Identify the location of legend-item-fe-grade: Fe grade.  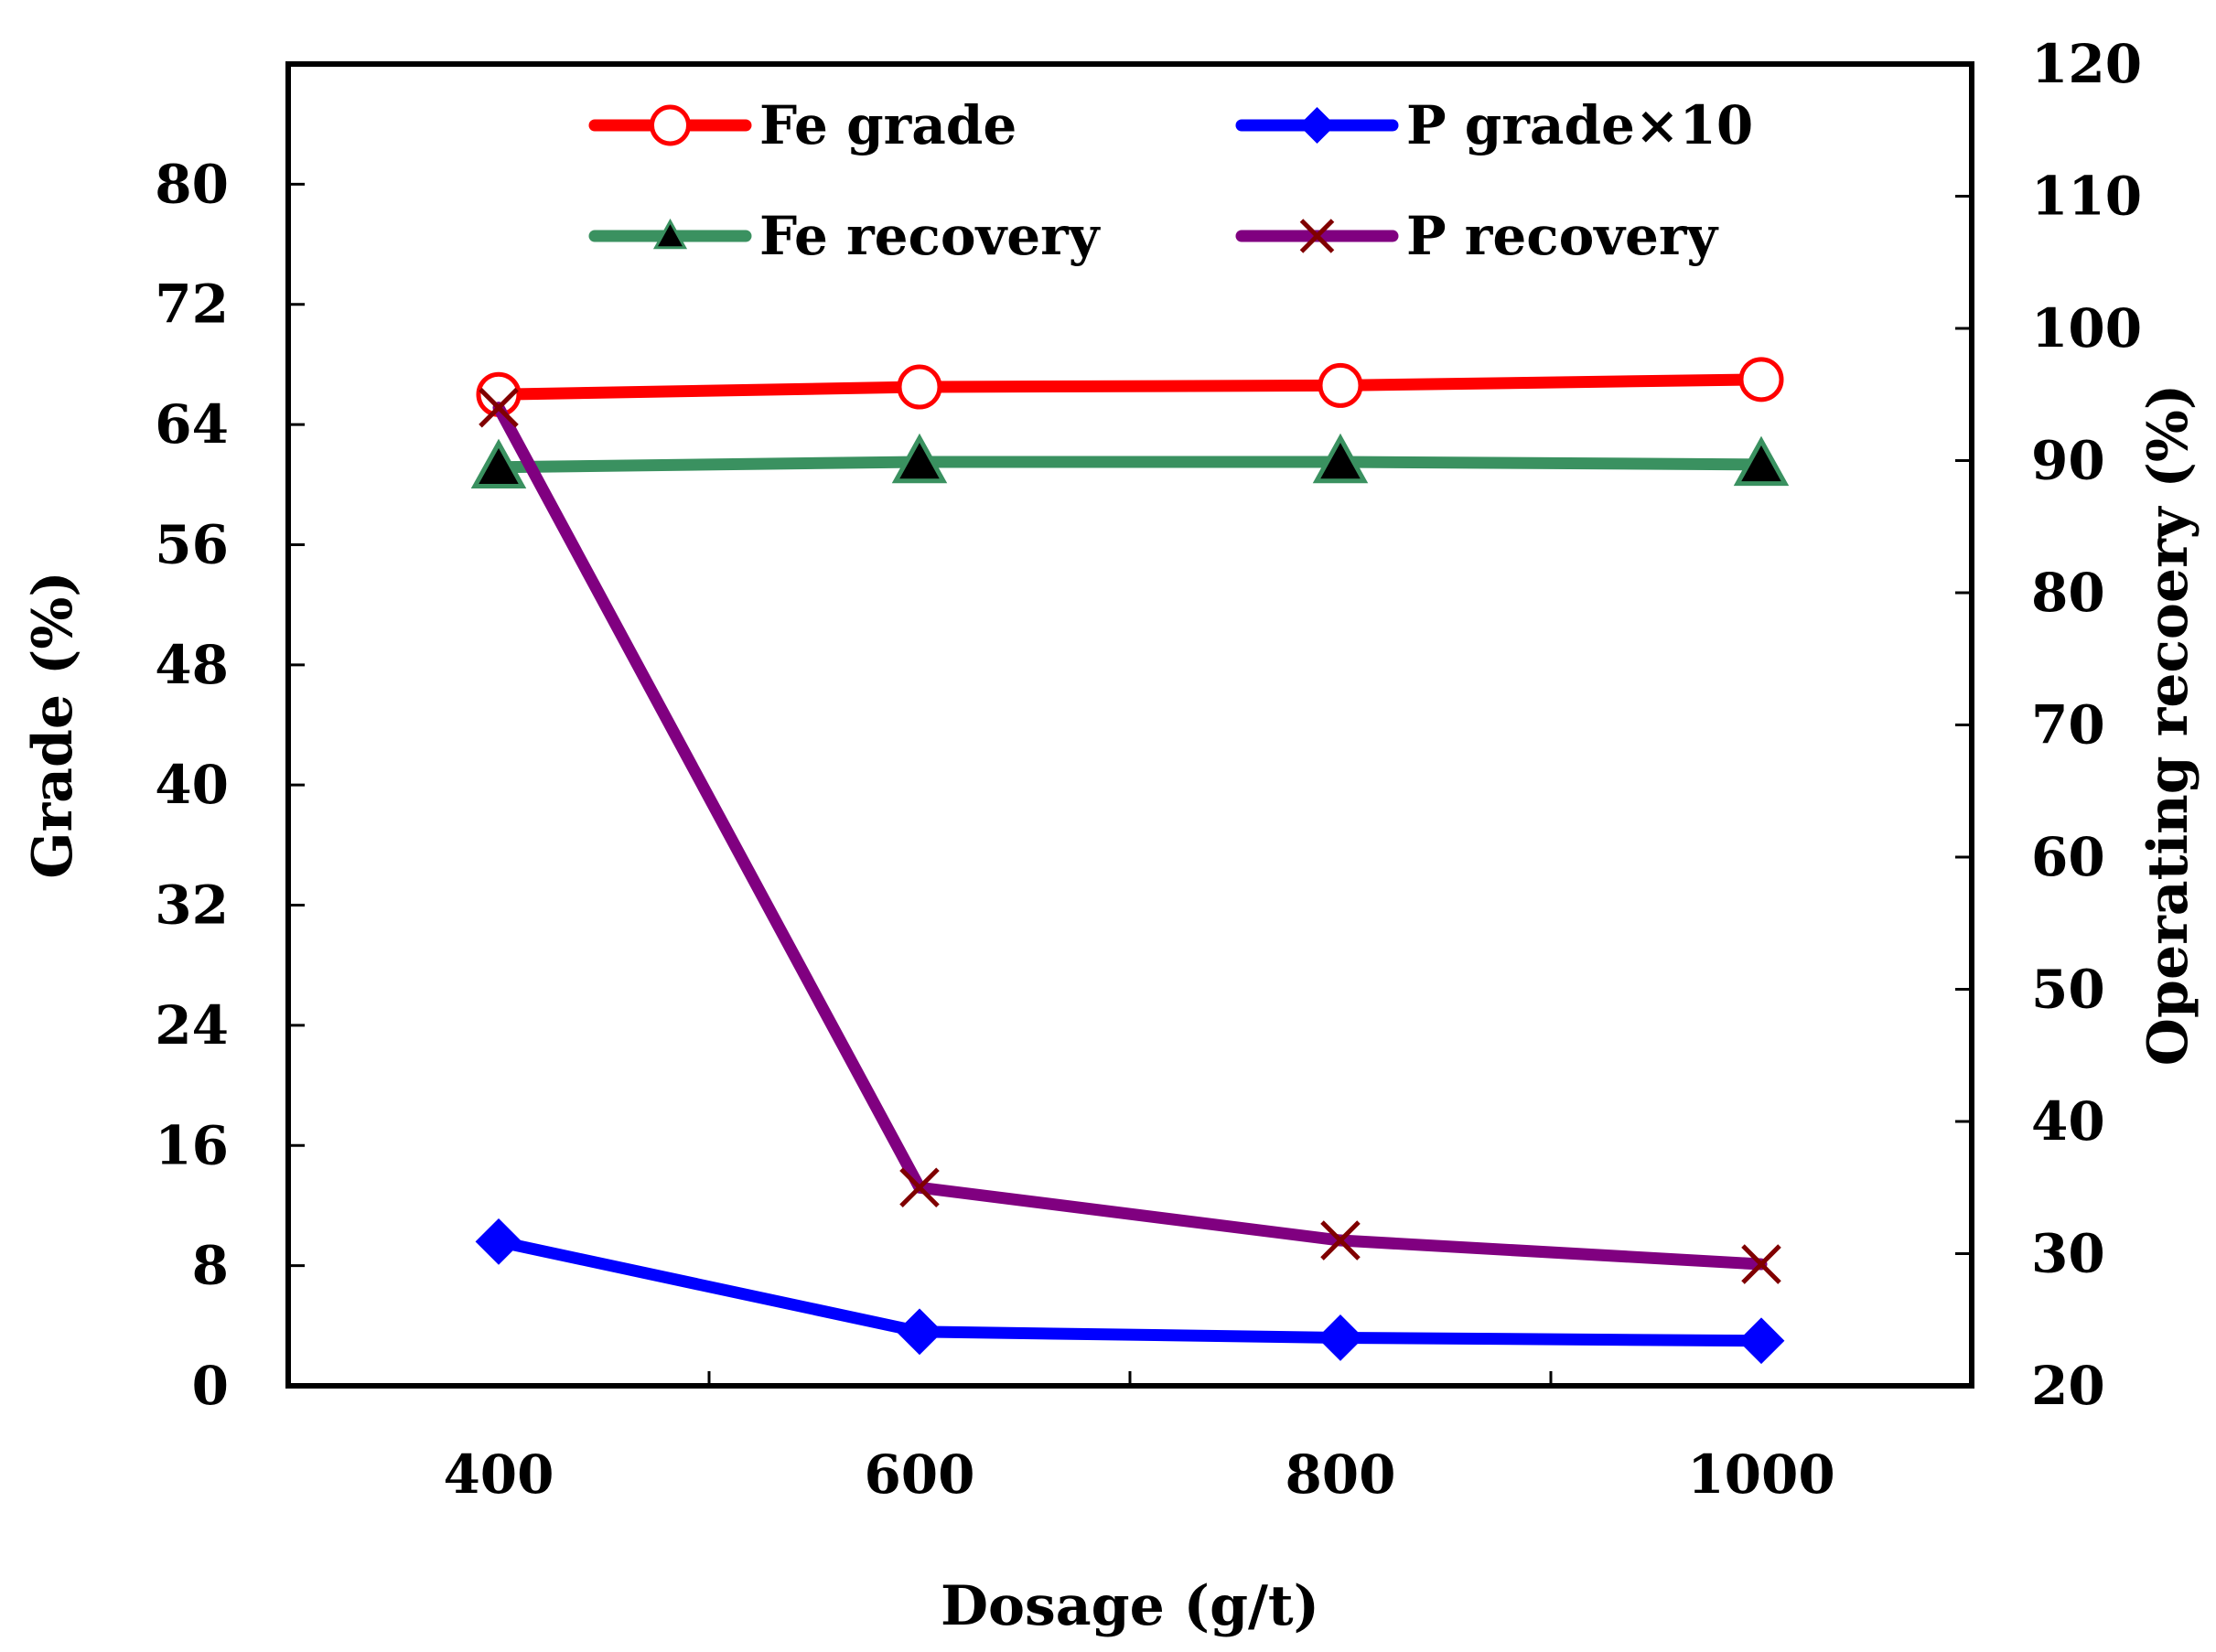
(802, 125).